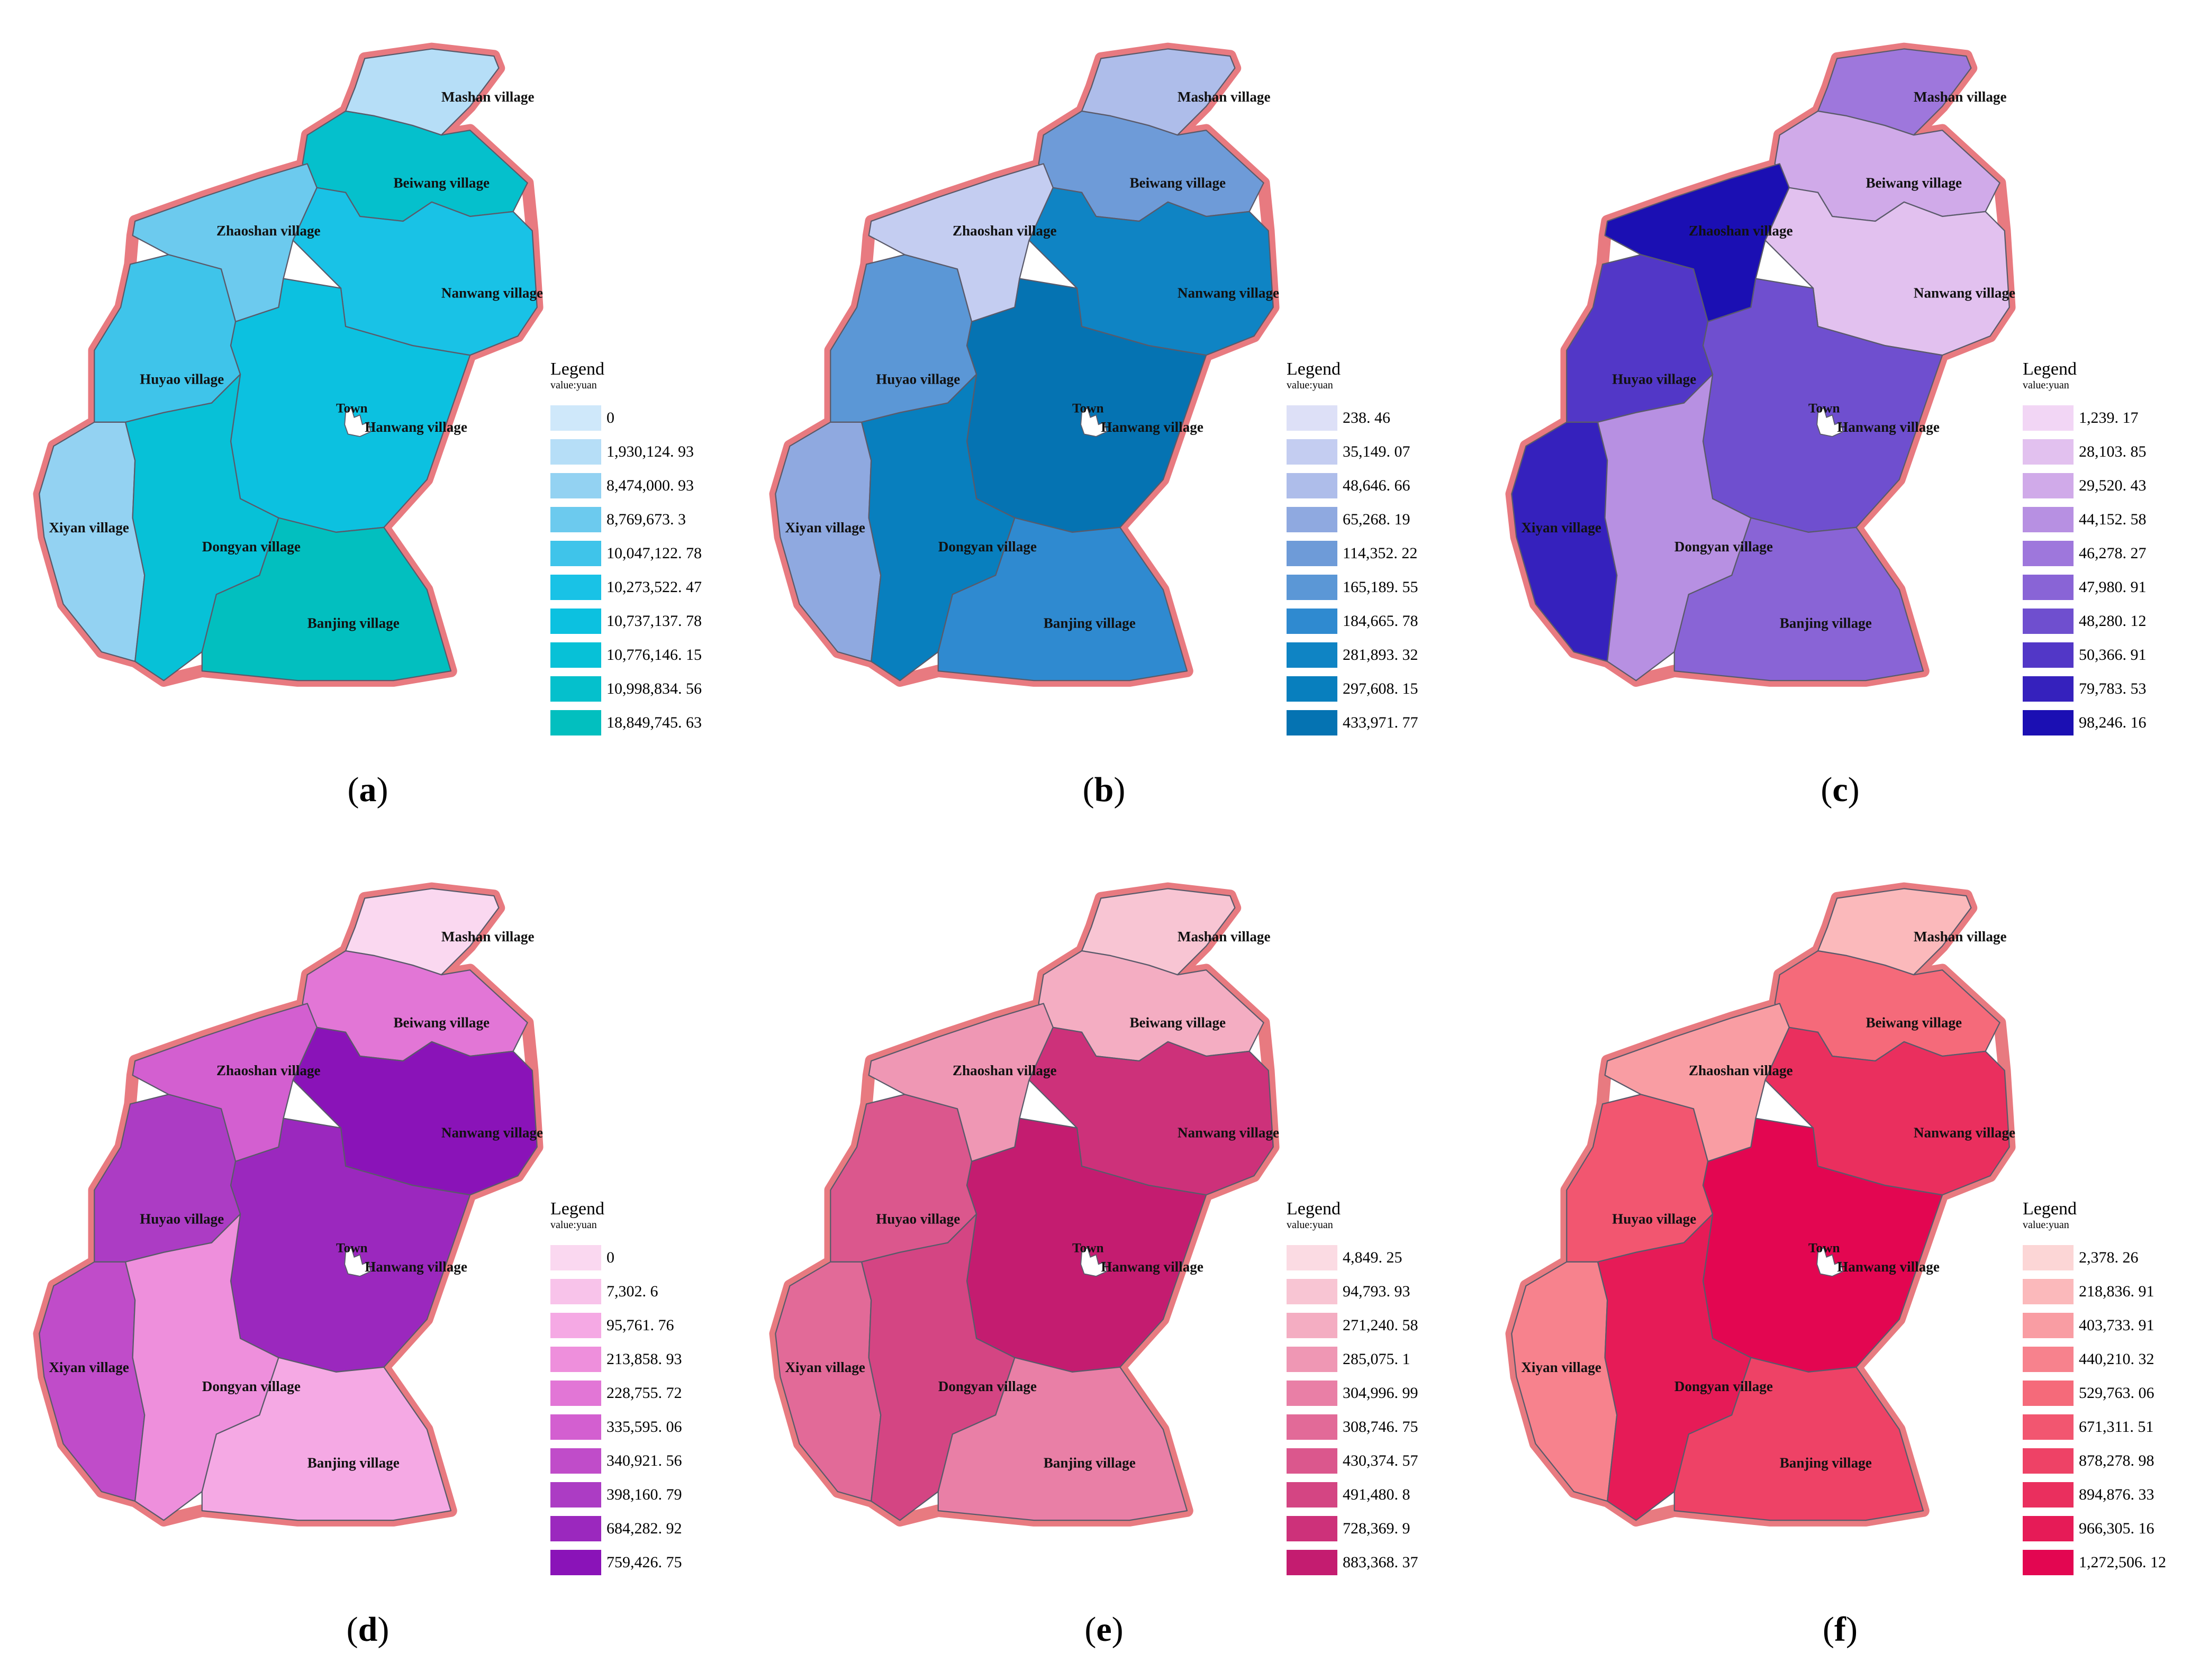  What do you see at coordinates (2109, 417) in the screenshot?
I see `legend-value: 1,239. 17` at bounding box center [2109, 417].